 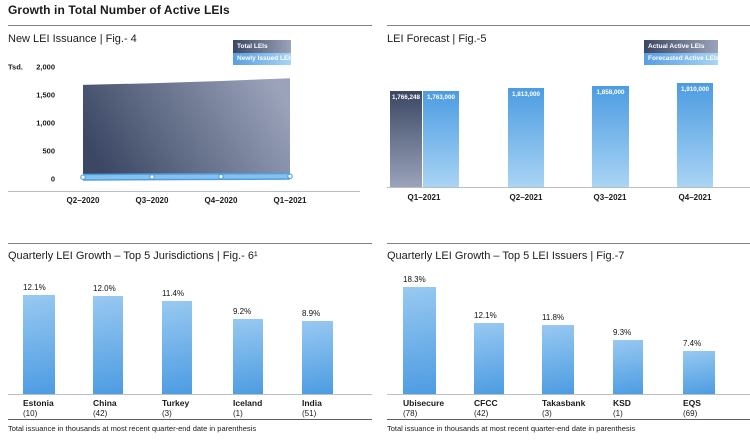 What do you see at coordinates (437, 39) in the screenshot?
I see `fig5-title: LEI Forecast | Fig.-5` at bounding box center [437, 39].